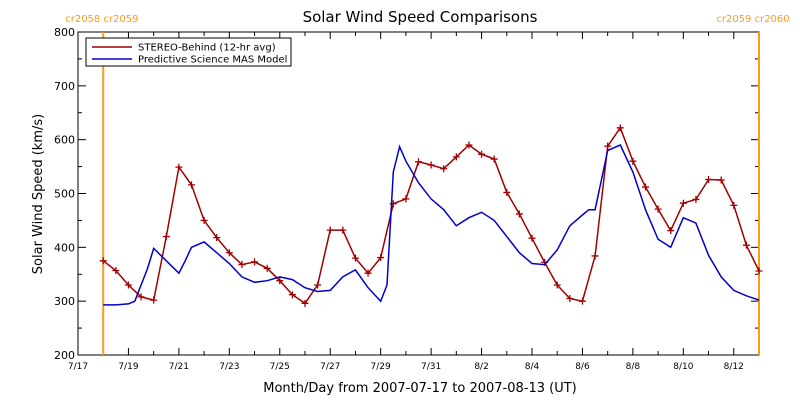 The image size is (800, 400). What do you see at coordinates (38, 194) in the screenshot?
I see `y-axis-title: Solar Wind Speed (km/s)` at bounding box center [38, 194].